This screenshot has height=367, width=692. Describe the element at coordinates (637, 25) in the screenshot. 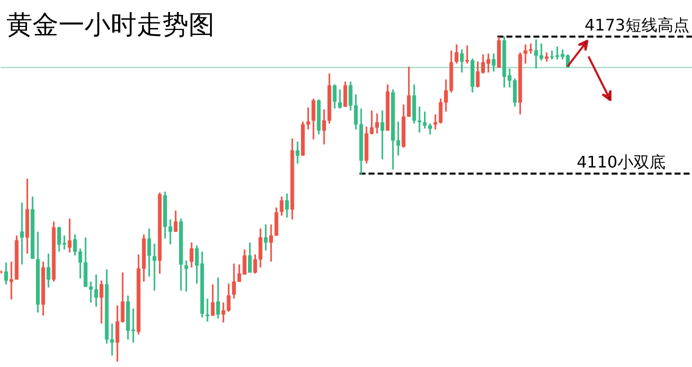

I see `ref-line-label: 4173短线高点` at that location.